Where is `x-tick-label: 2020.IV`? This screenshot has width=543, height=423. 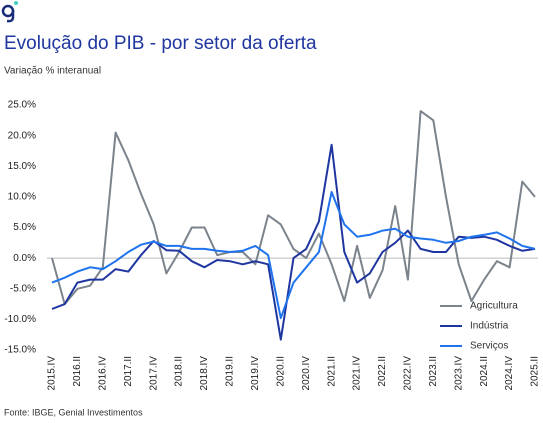 x-tick-label: 2020.IV is located at coordinates (306, 373).